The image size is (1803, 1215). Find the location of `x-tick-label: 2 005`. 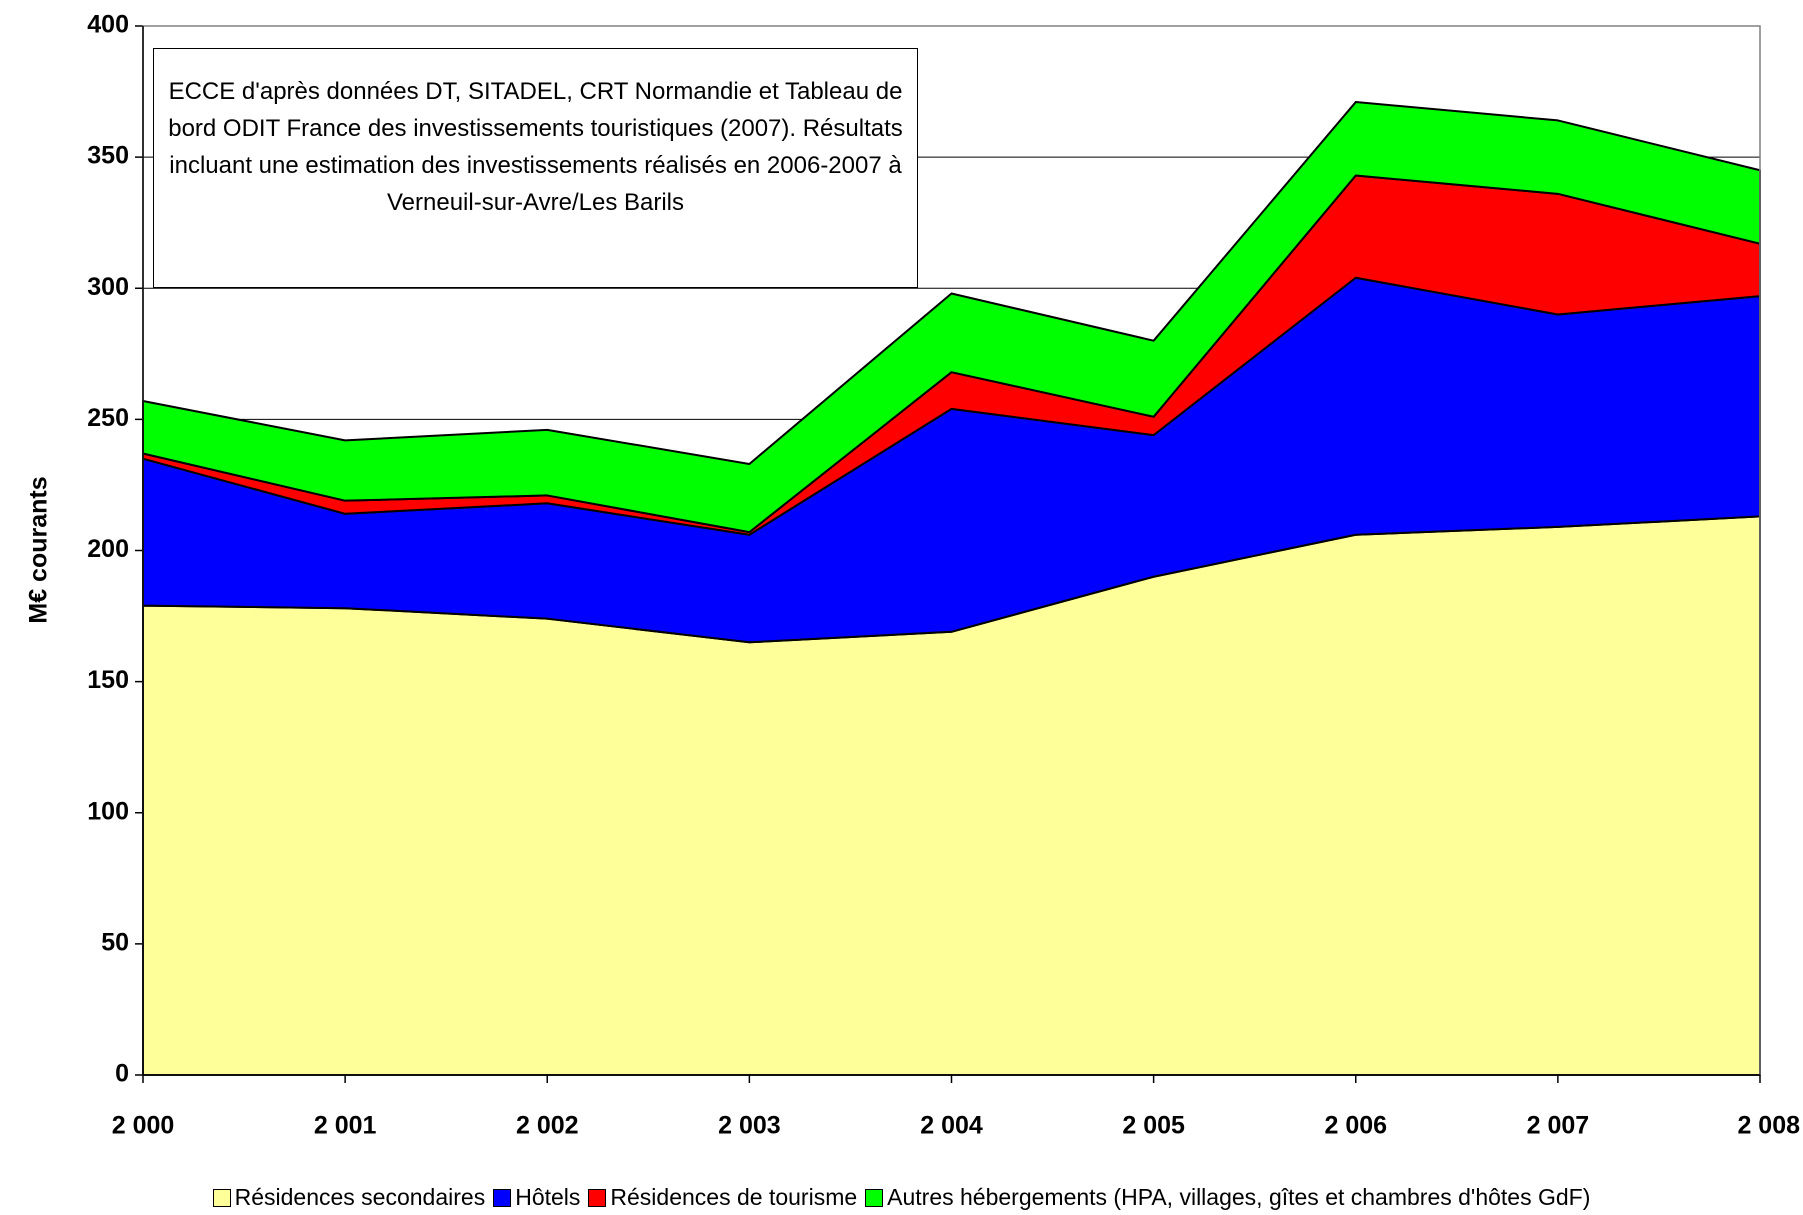

x-tick-label: 2 005 is located at coordinates (1153, 1126).